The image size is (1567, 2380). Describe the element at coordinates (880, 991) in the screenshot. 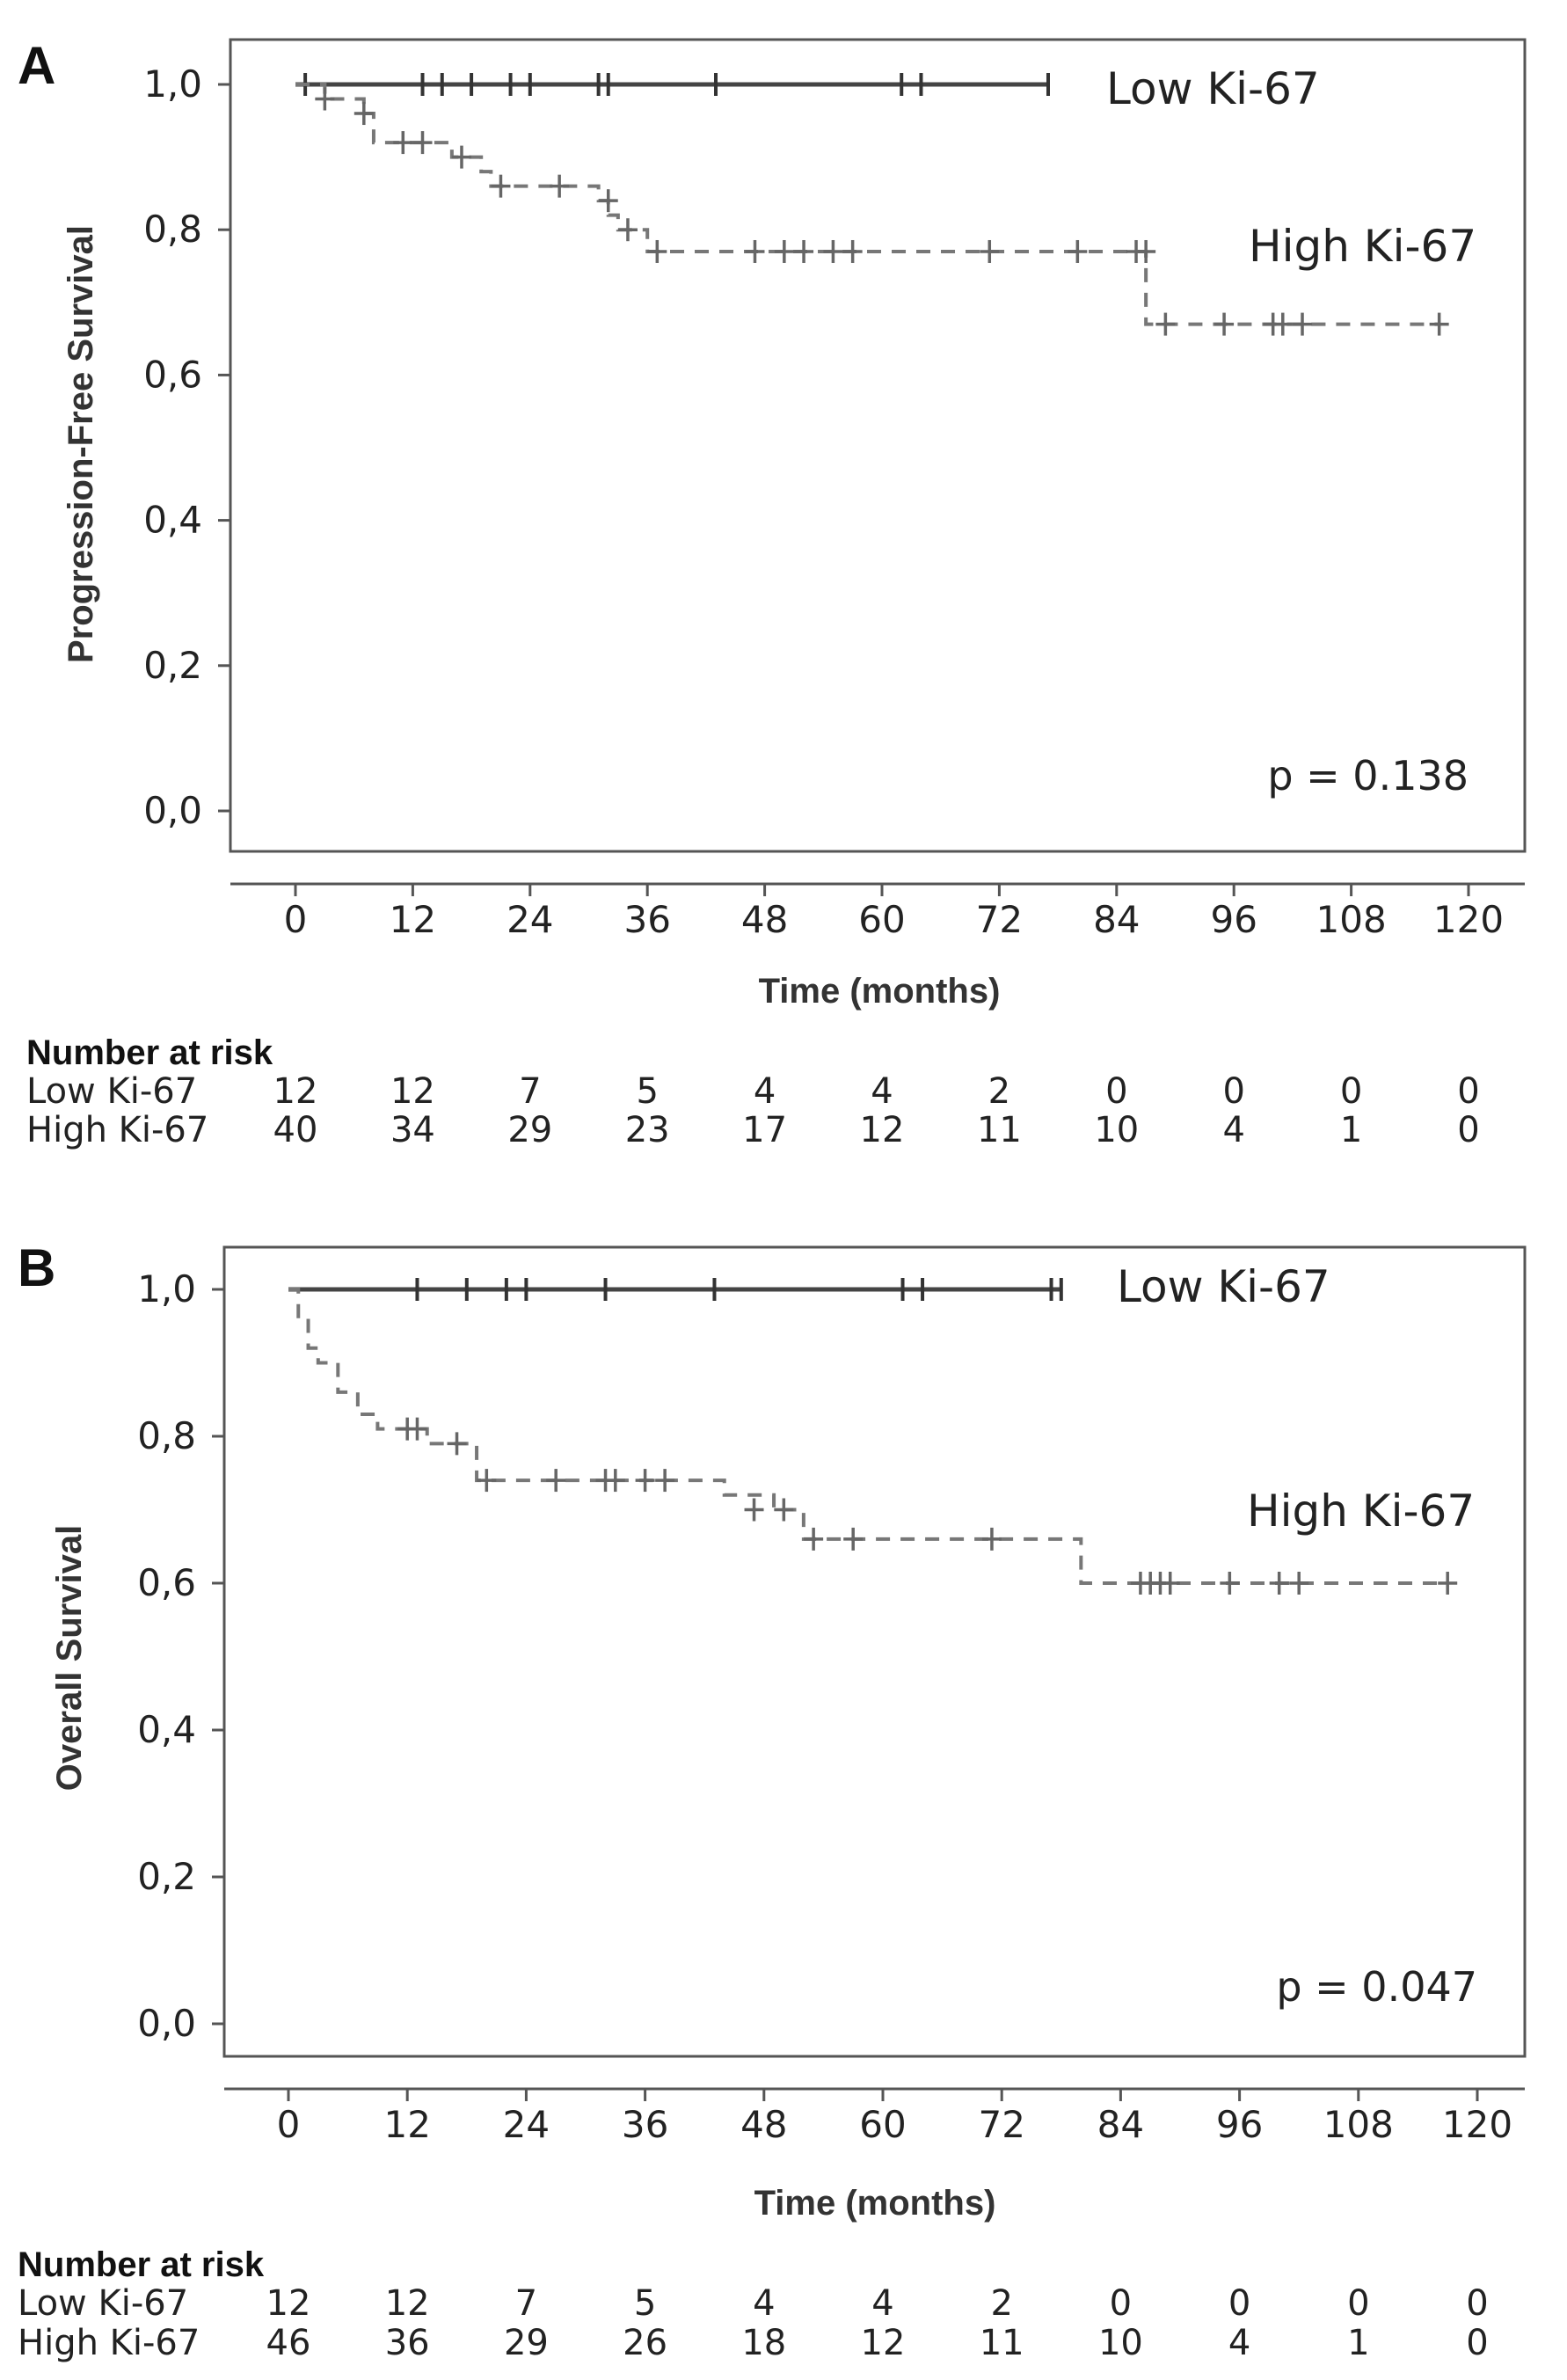

I see `panel-a-x-axis-title: Time (months)` at that location.